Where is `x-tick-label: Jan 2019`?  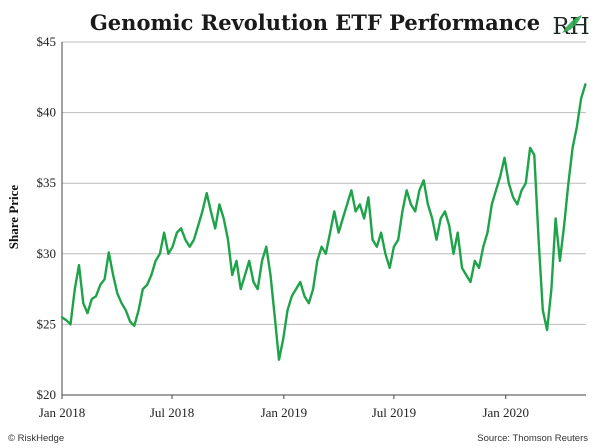
x-tick-label: Jan 2019 is located at coordinates (284, 412).